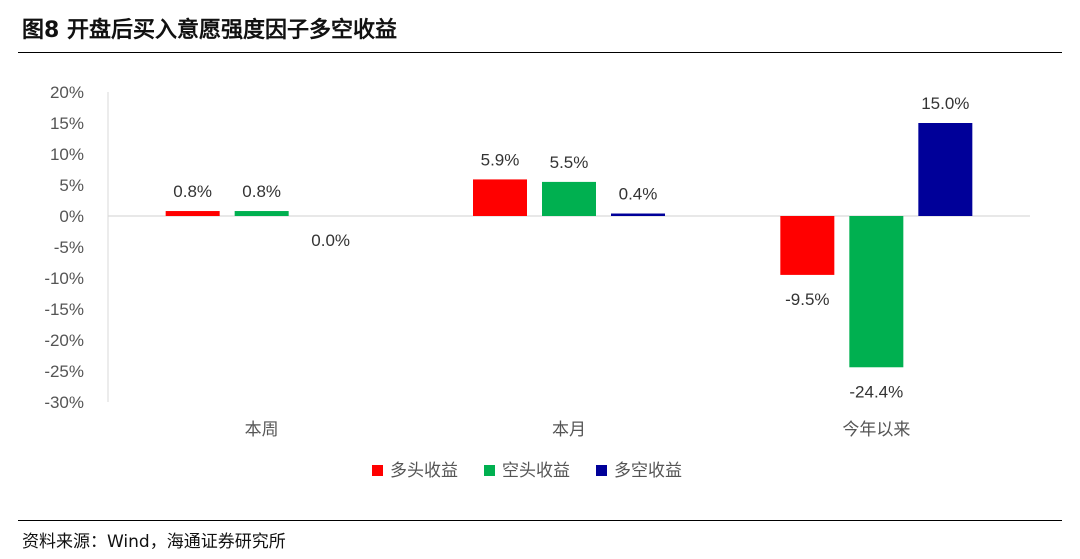 This screenshot has width=1080, height=559. I want to click on data-label: 15.0%, so click(945, 103).